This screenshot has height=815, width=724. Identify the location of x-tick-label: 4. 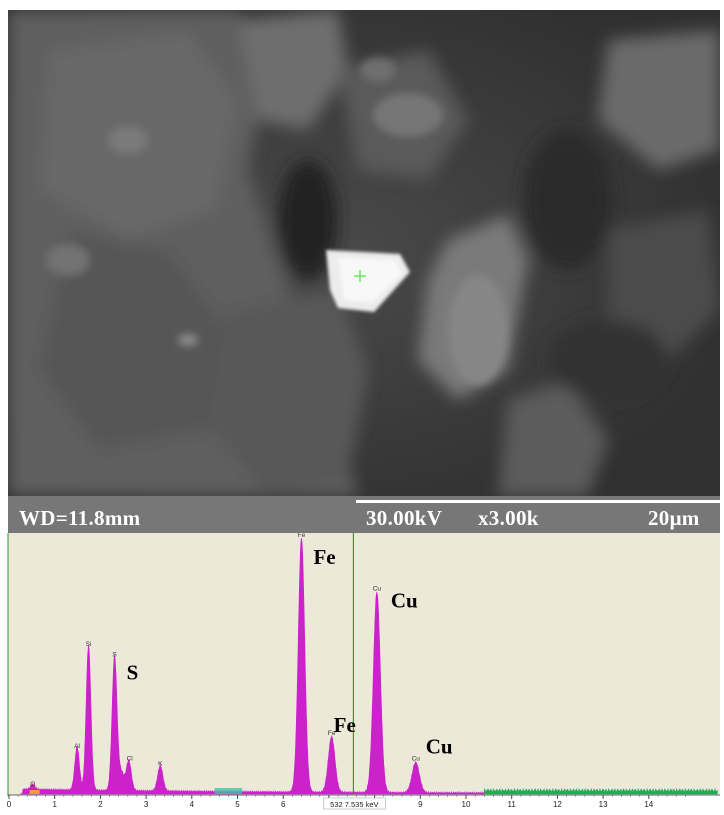
(192, 804).